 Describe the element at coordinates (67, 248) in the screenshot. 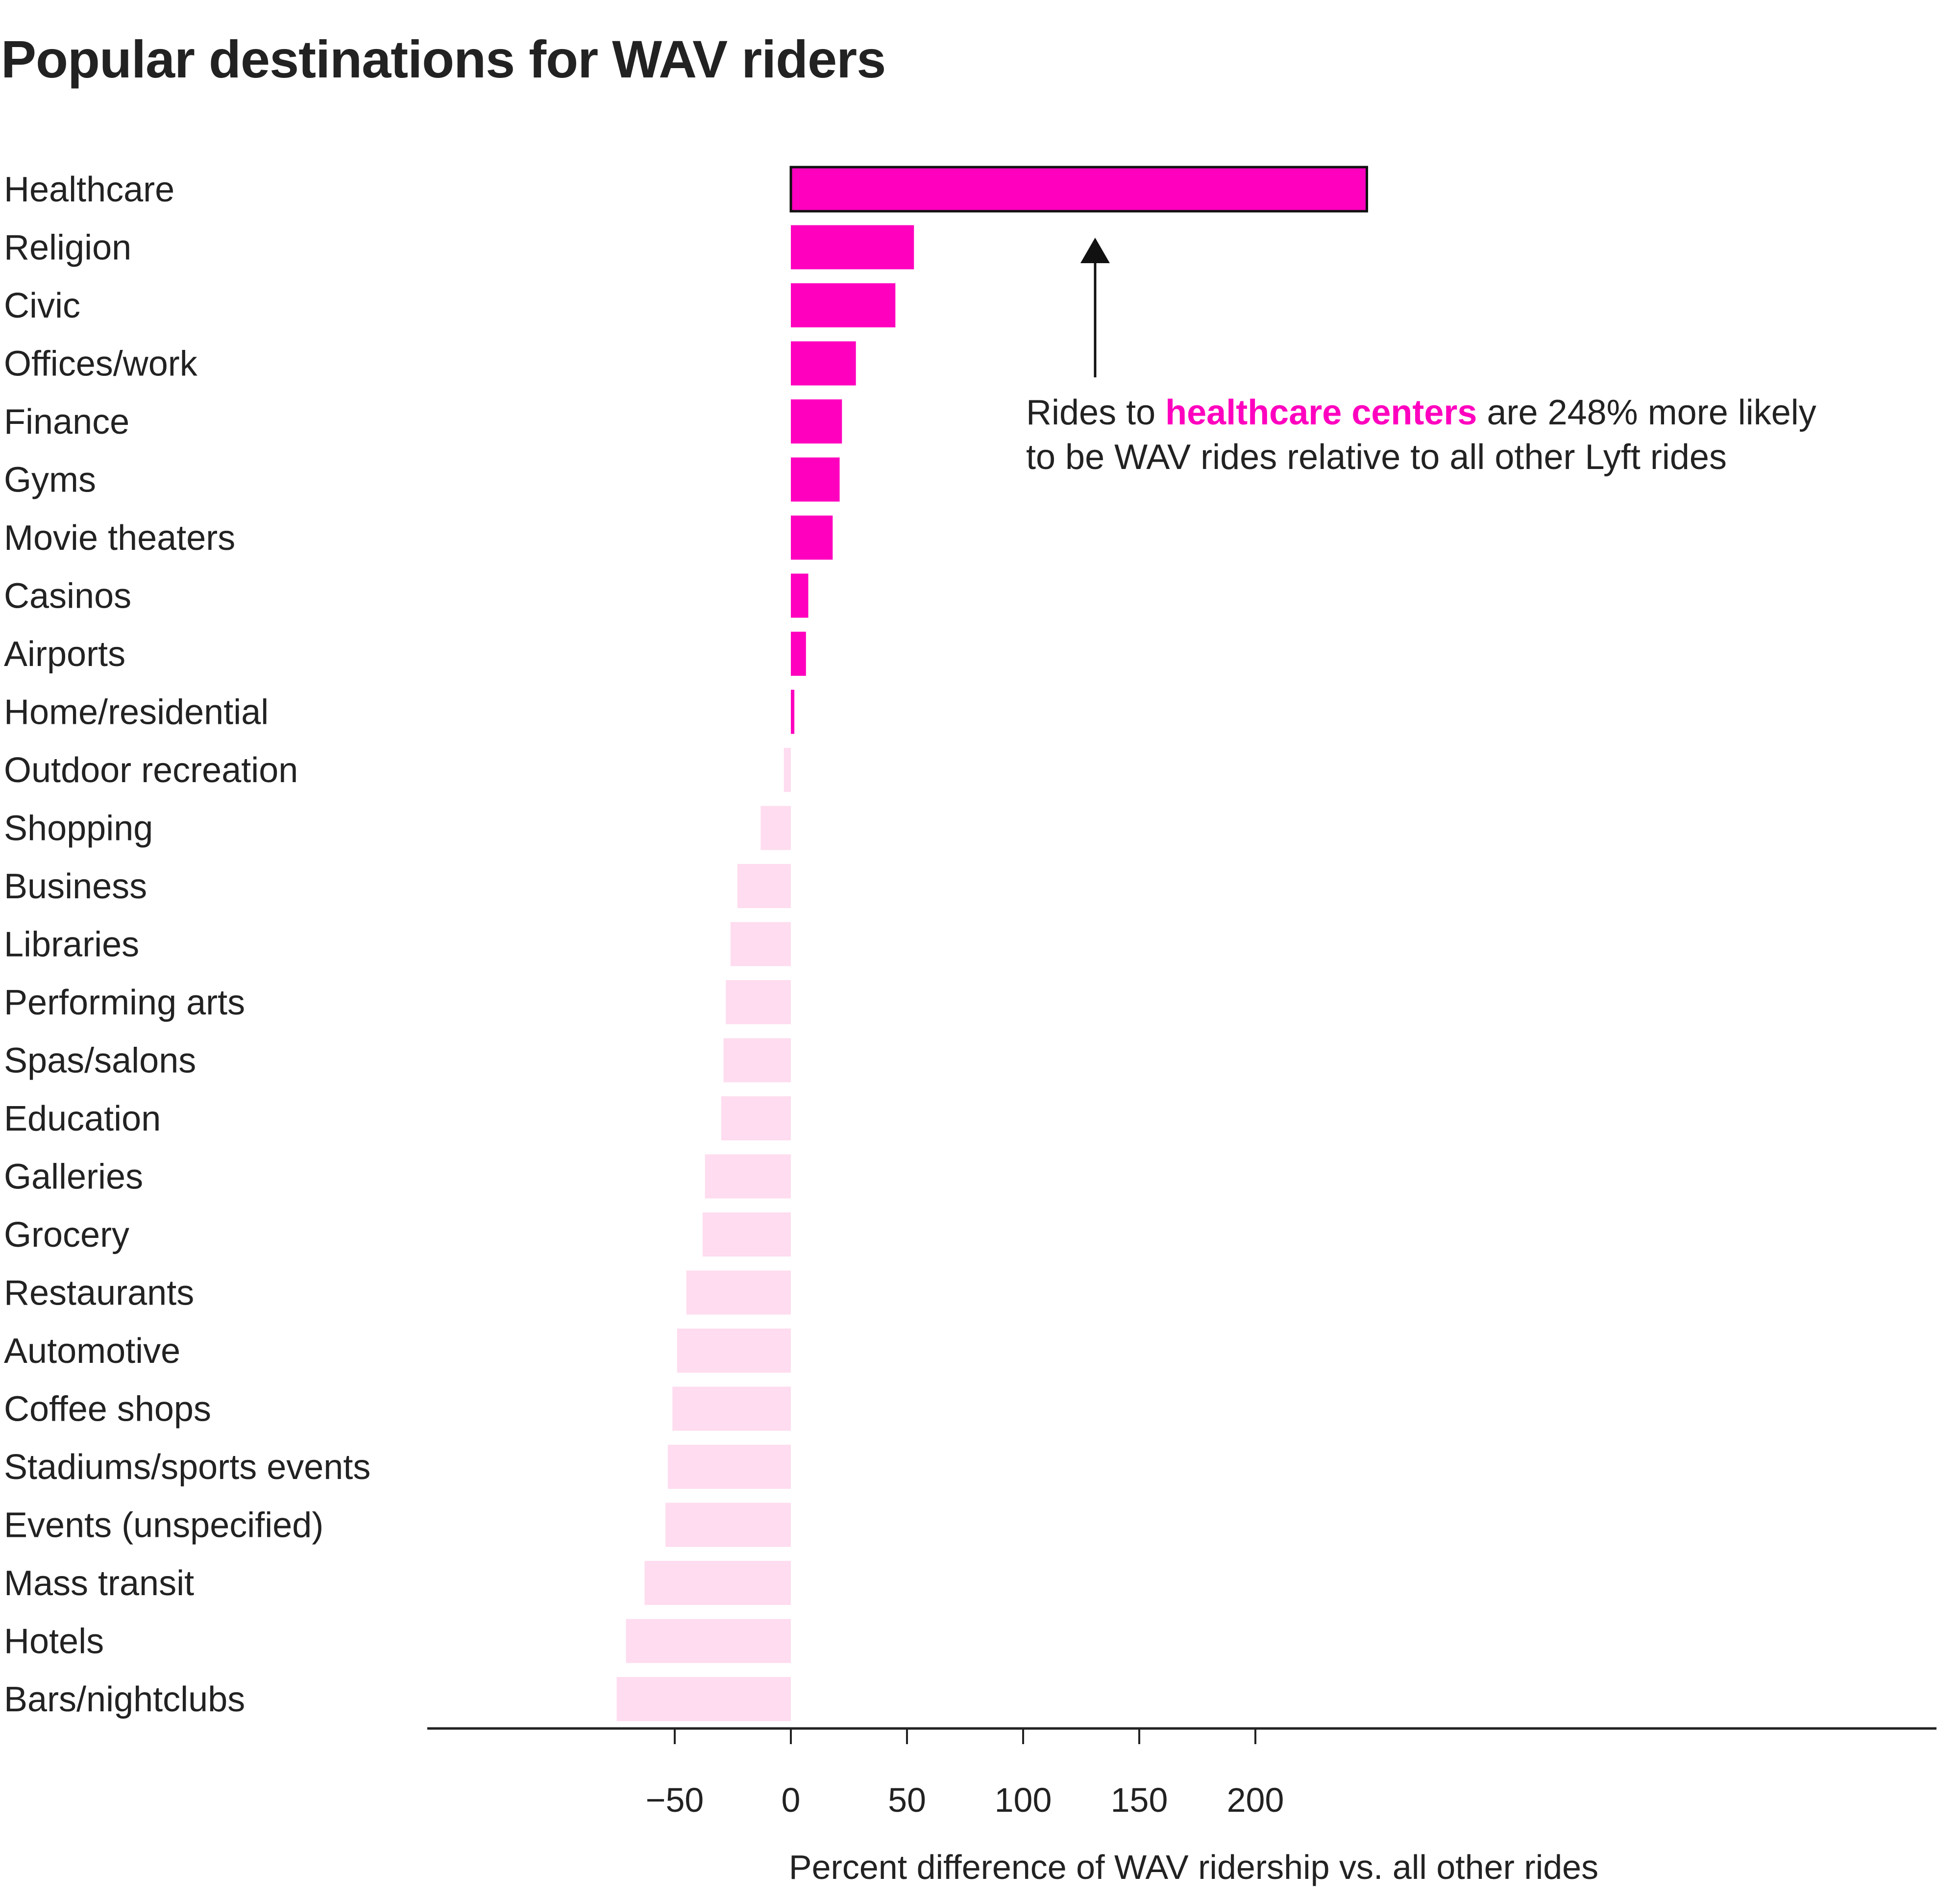

I see `category-label-religion: Religion` at that location.